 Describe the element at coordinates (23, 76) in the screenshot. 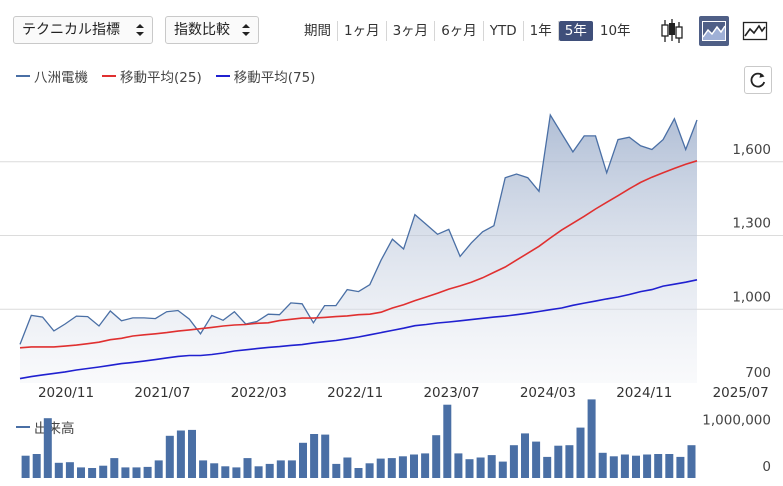

I see `legend-swatch-price` at that location.